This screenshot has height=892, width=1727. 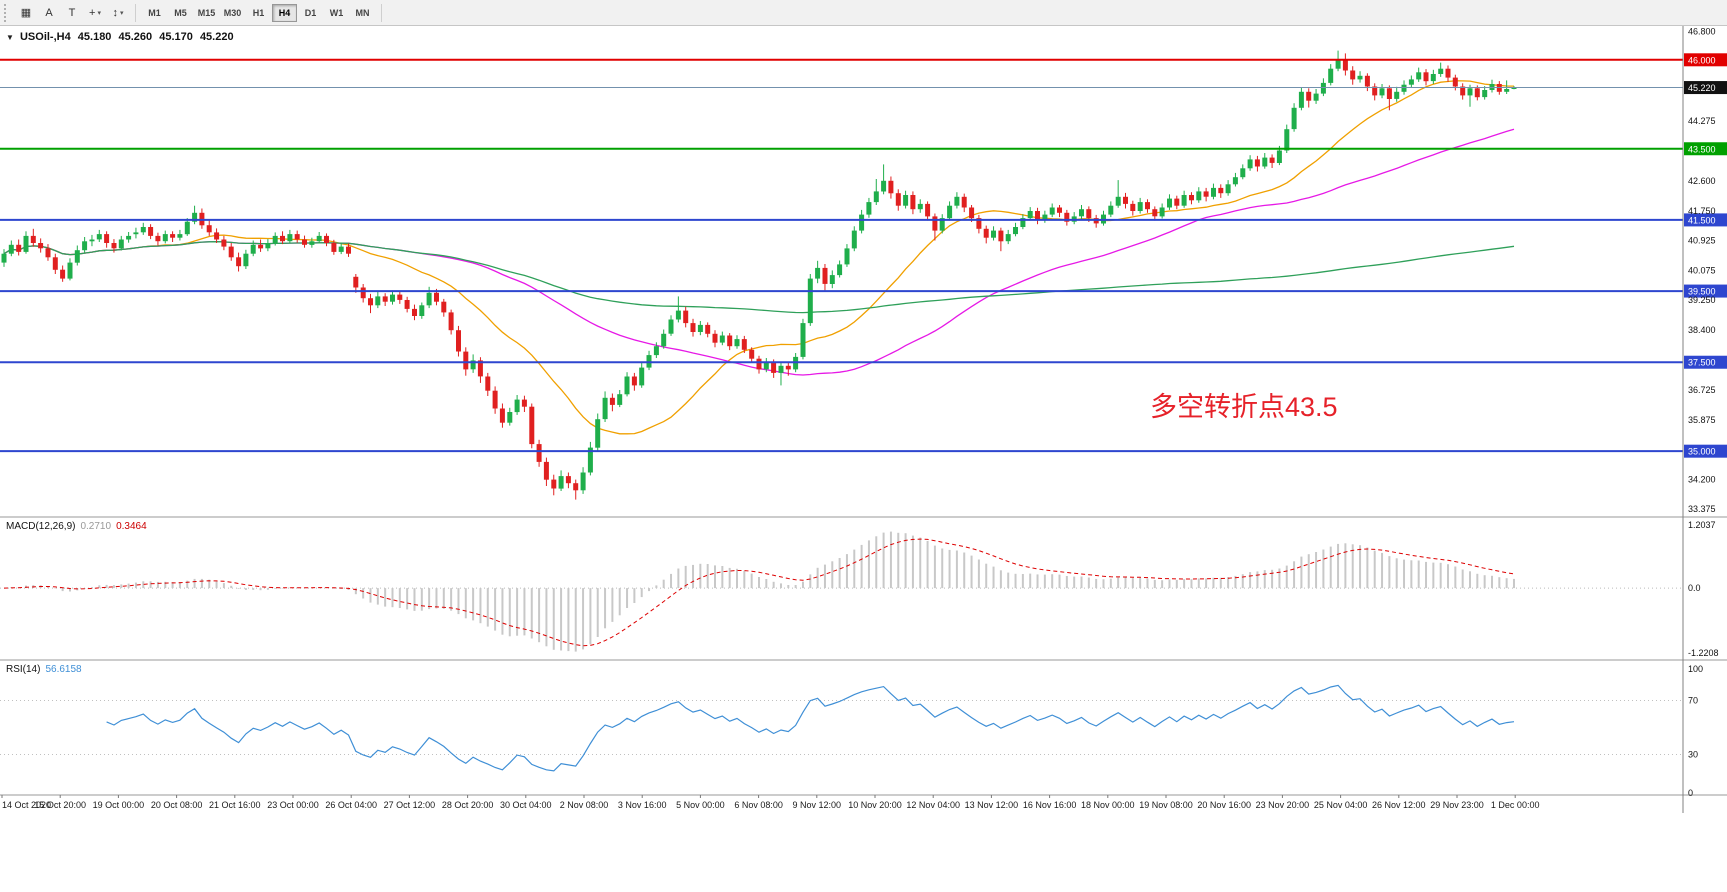 What do you see at coordinates (60, 805) in the screenshot?
I see `svg-text: 15 Oct 20:00` at bounding box center [60, 805].